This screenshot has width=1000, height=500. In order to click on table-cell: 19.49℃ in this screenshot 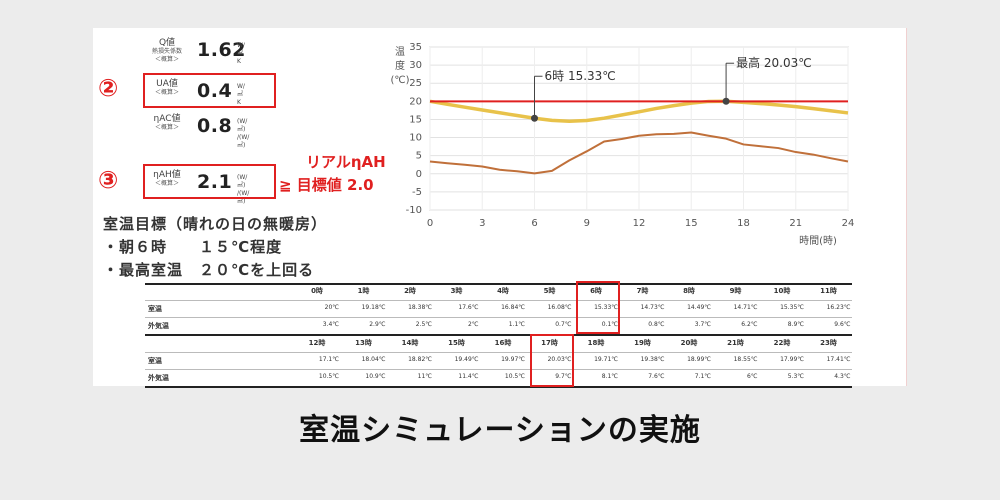, I will do `click(466, 359)`.